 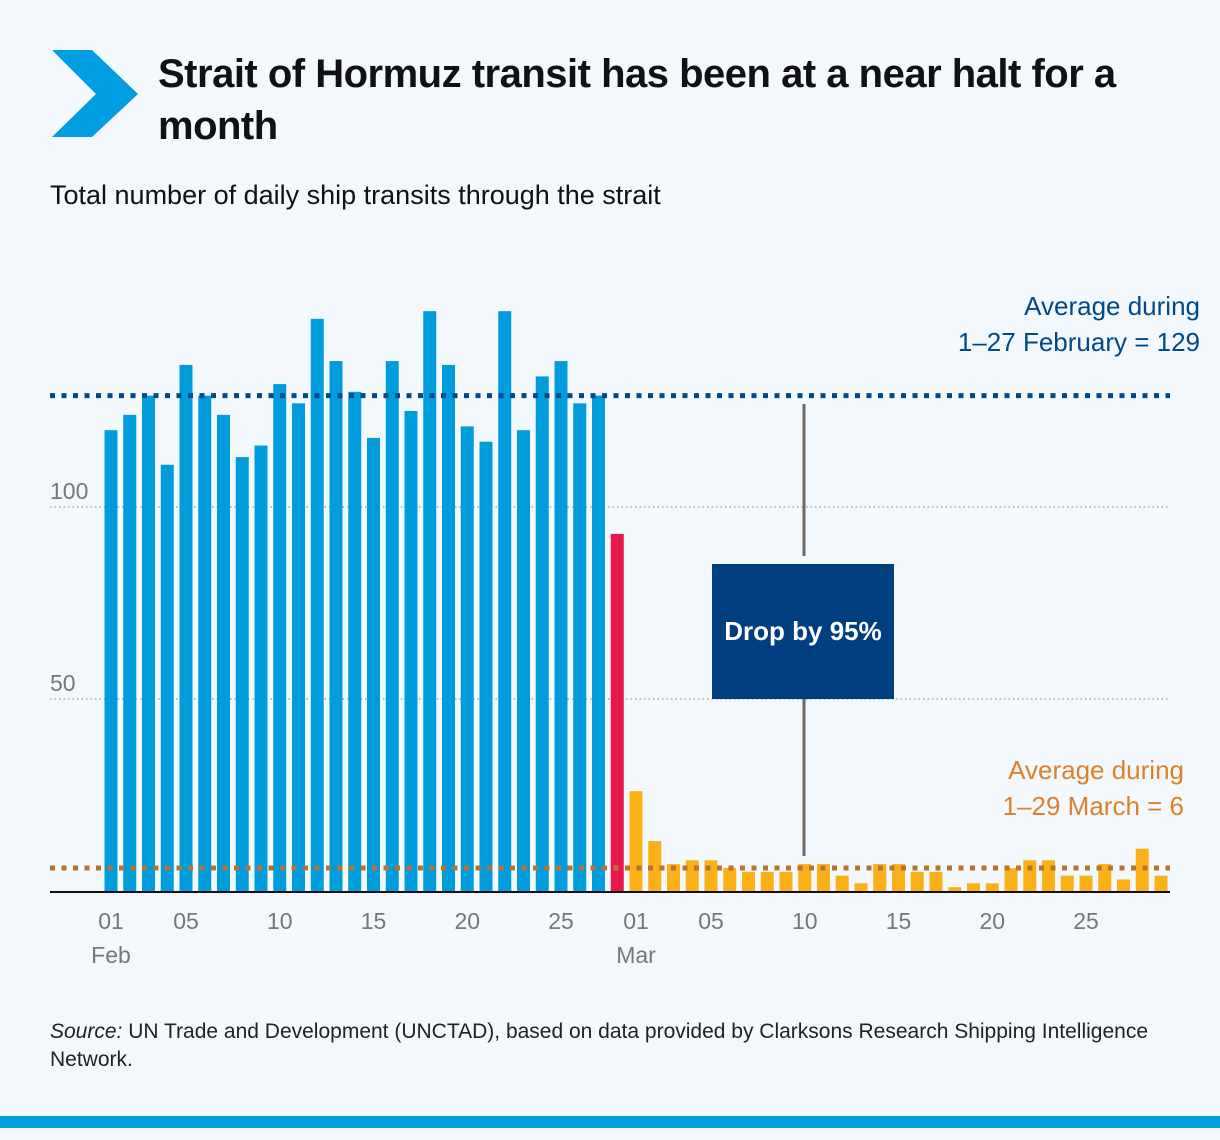 I want to click on feb-average-line1: Average during, so click(x=1112, y=306).